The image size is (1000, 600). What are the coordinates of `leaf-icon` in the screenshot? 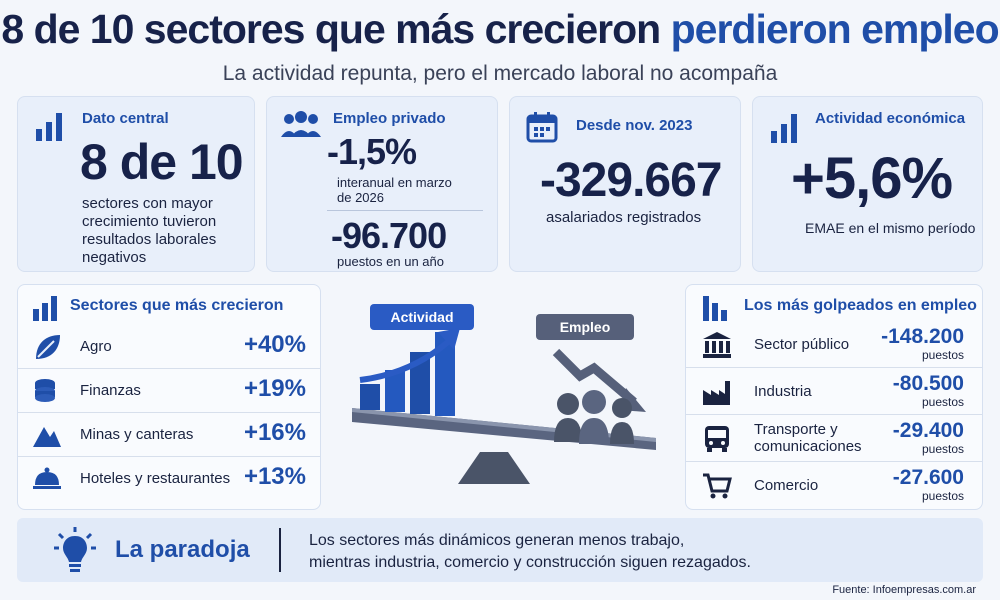 It's located at (48, 347).